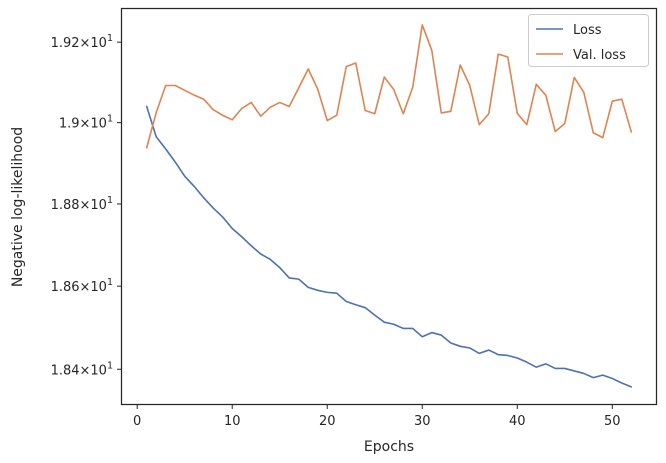 The width and height of the screenshot is (666, 463). What do you see at coordinates (587, 30) in the screenshot?
I see `legend-label-loss: Loss` at bounding box center [587, 30].